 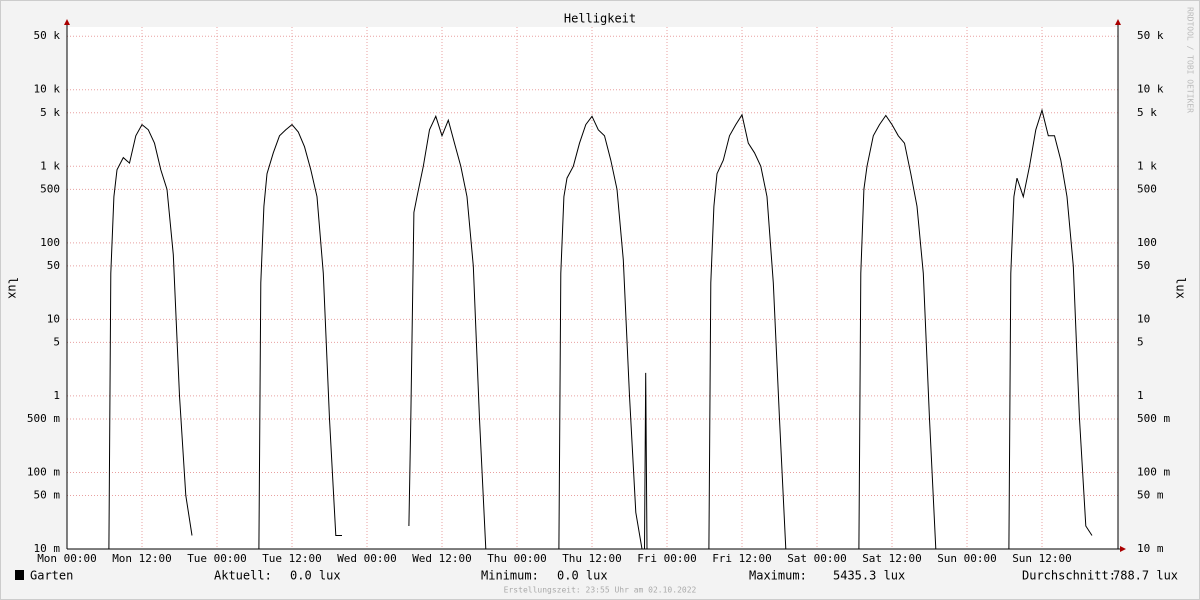 I want to click on y-tick-label-right: 10 k, so click(x=1150, y=89).